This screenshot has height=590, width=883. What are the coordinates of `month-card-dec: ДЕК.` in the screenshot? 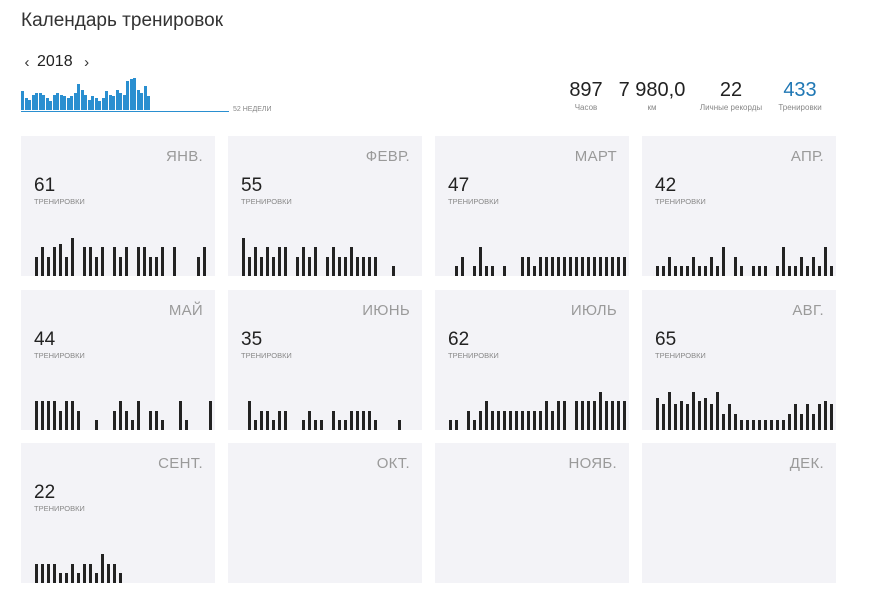 It's located at (739, 513).